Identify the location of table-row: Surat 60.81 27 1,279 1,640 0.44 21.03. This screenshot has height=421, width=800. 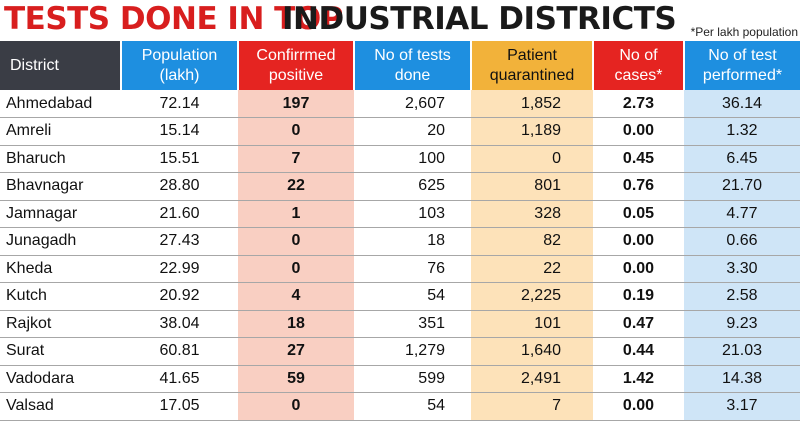
(400, 351).